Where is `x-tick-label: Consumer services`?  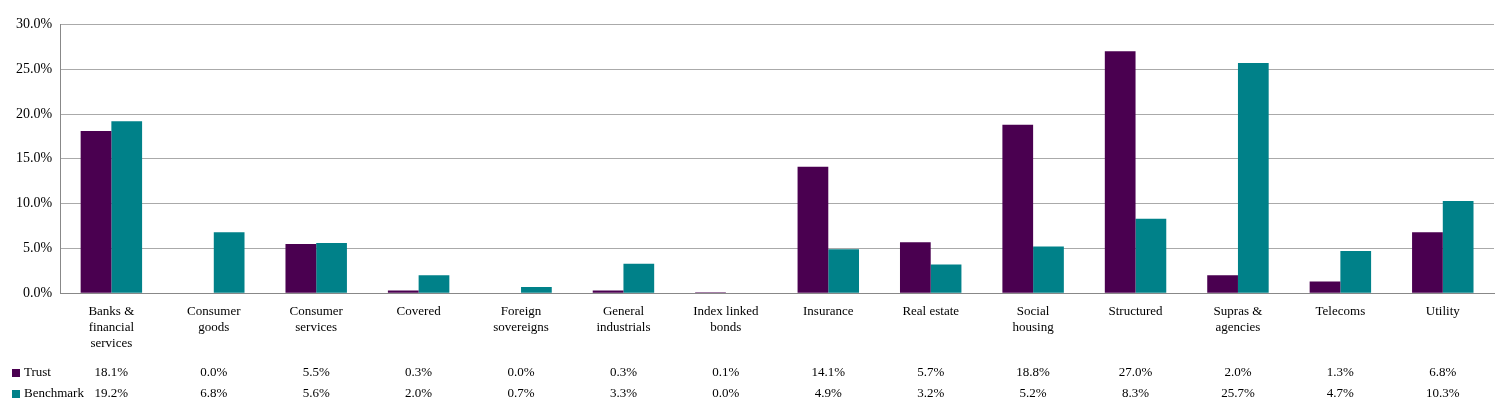
x-tick-label: Consumer services is located at coordinates (316, 319).